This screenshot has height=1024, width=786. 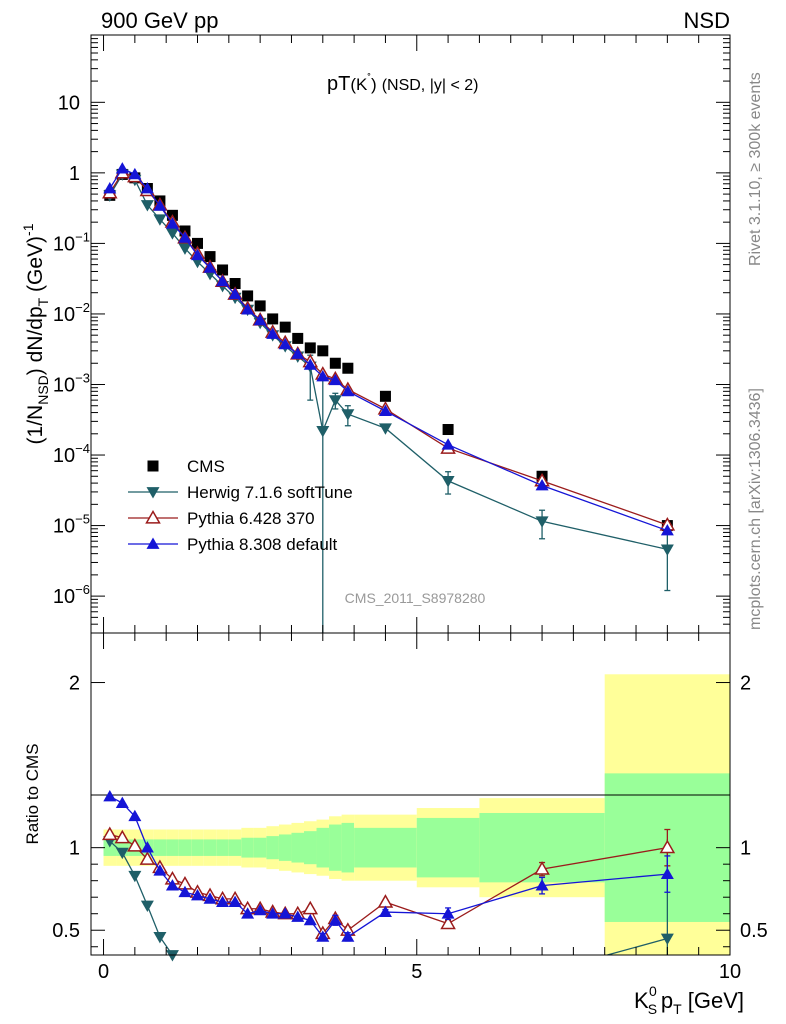 I want to click on ratio-y-tick-label-left: 2, so click(x=74, y=684).